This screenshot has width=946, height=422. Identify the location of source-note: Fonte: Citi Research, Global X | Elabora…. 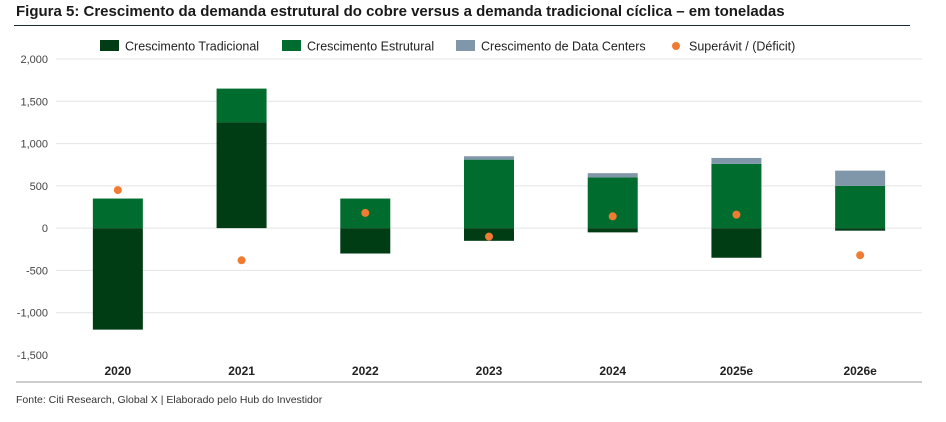
(169, 400).